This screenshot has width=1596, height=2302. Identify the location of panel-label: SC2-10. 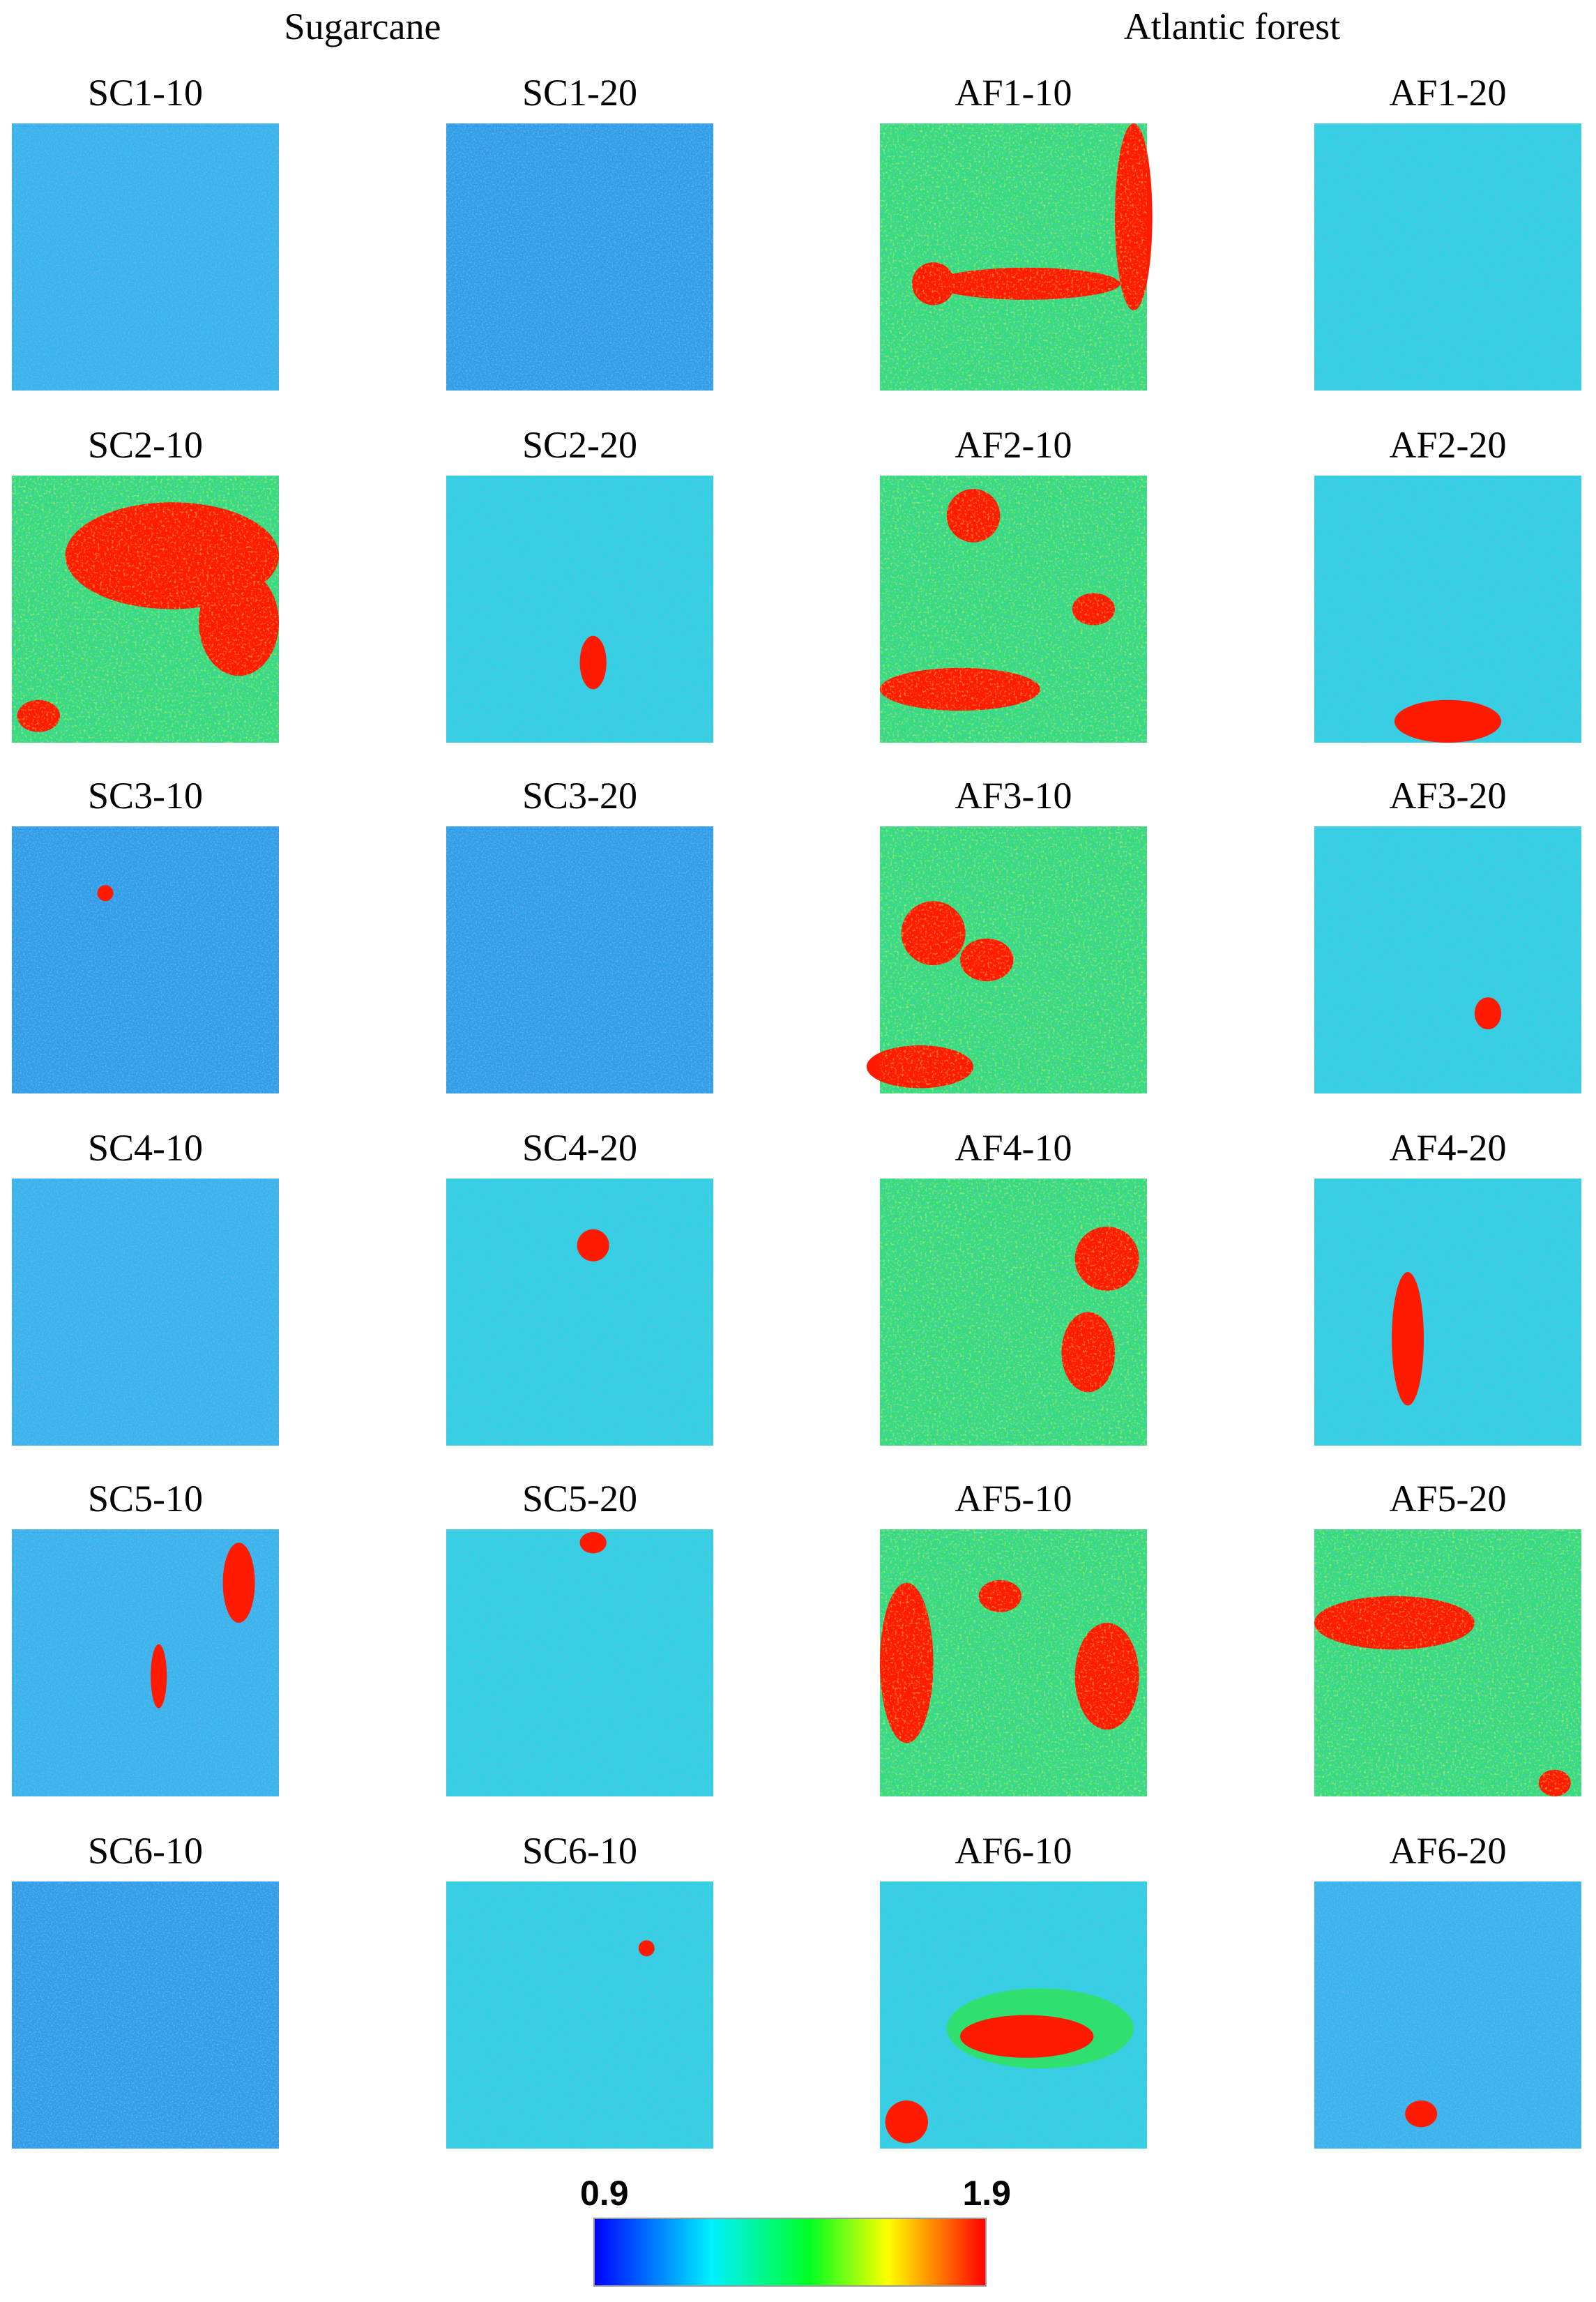
(145, 445).